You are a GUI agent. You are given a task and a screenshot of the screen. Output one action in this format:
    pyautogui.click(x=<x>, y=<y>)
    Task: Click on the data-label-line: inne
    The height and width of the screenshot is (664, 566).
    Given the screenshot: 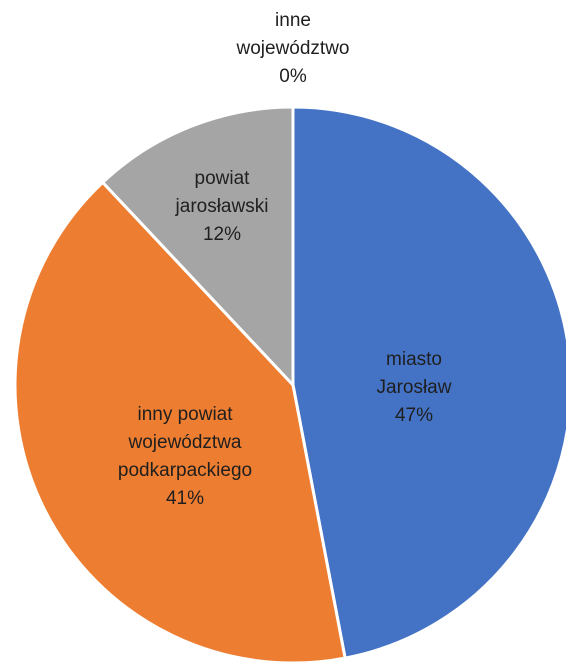 What is the action you would take?
    pyautogui.click(x=293, y=20)
    